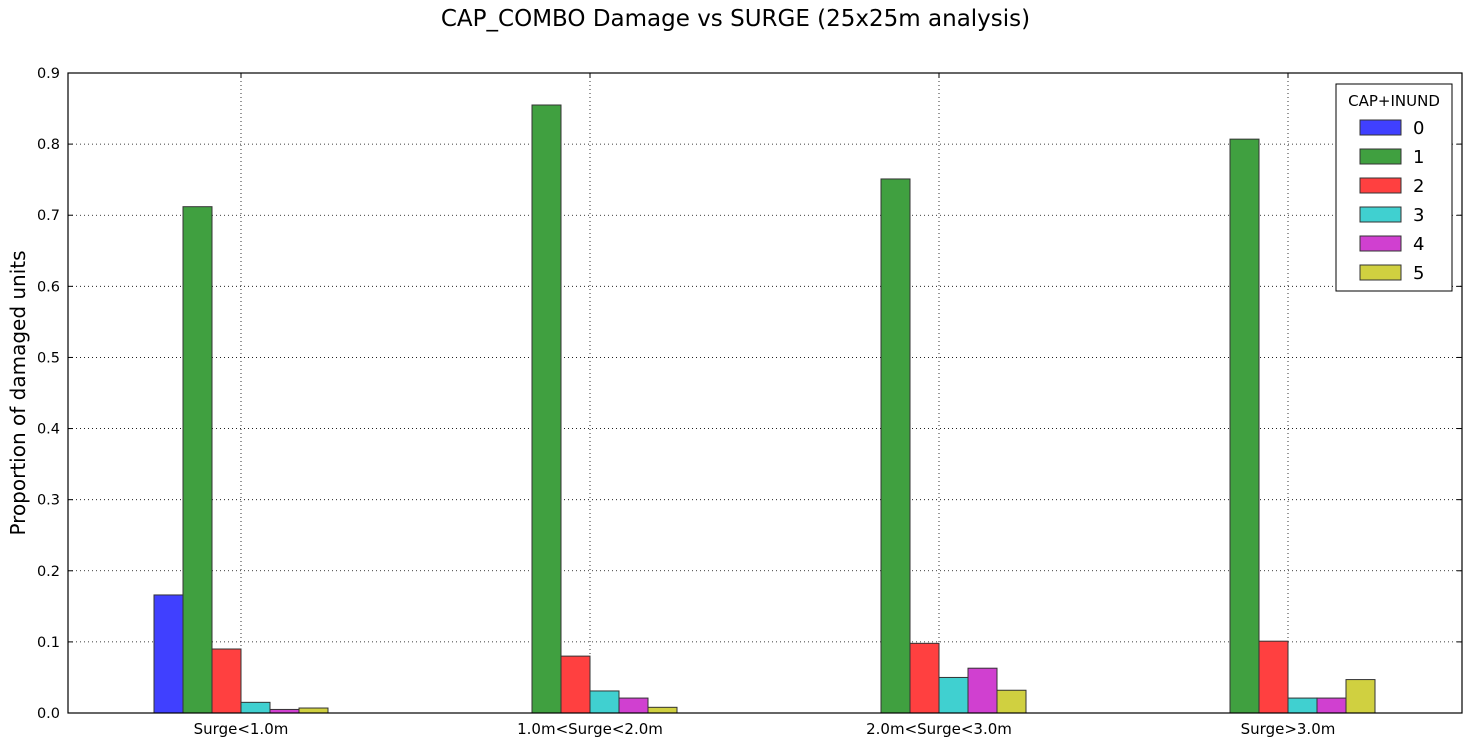 The image size is (1471, 747). Describe the element at coordinates (1418, 128) in the screenshot. I see `legend-label: 0` at that location.